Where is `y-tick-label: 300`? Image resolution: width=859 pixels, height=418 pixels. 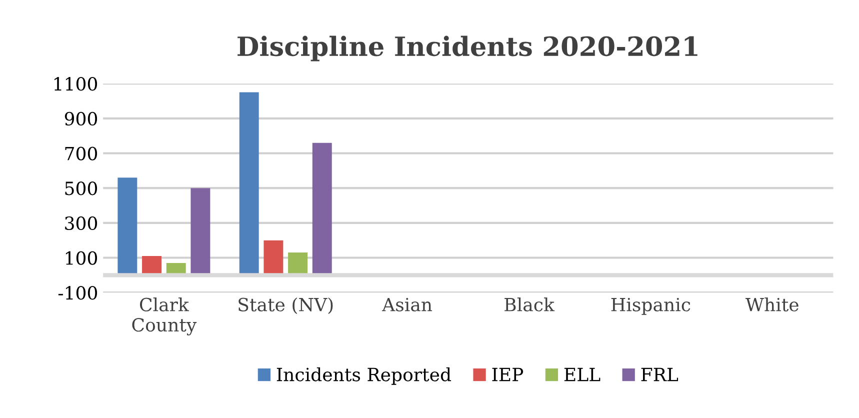
y-tick-label: 300 is located at coordinates (81, 223).